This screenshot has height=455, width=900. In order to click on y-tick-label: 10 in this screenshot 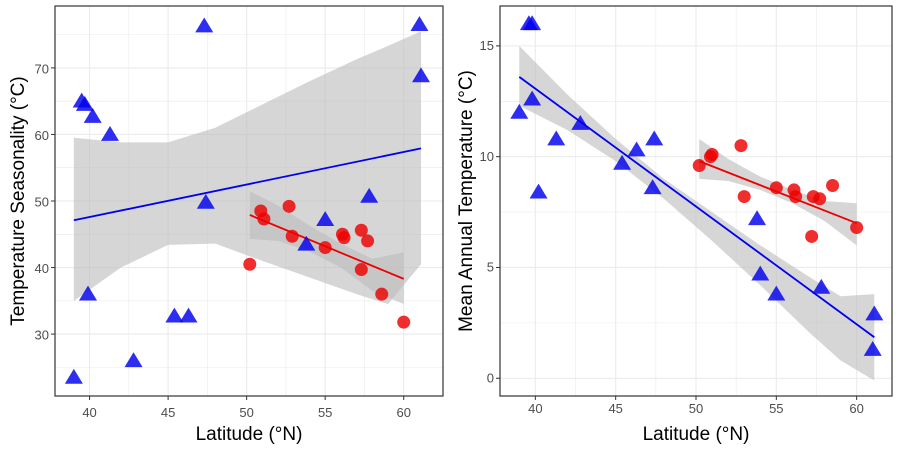, I will do `click(487, 156)`.